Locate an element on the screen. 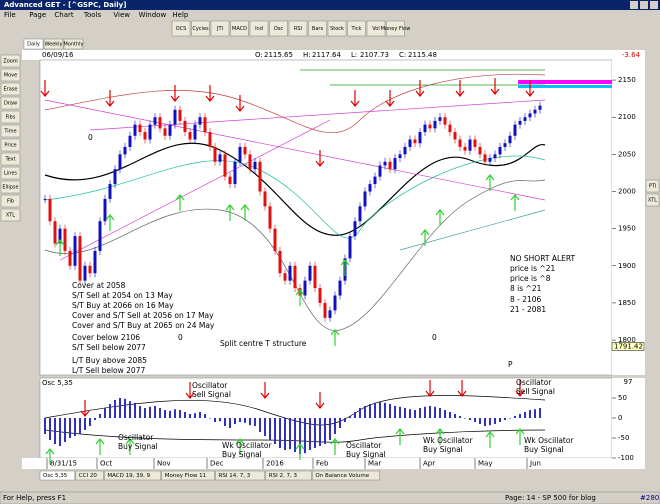 The image size is (660, 504). osc-tick-label: -50 is located at coordinates (623, 438).